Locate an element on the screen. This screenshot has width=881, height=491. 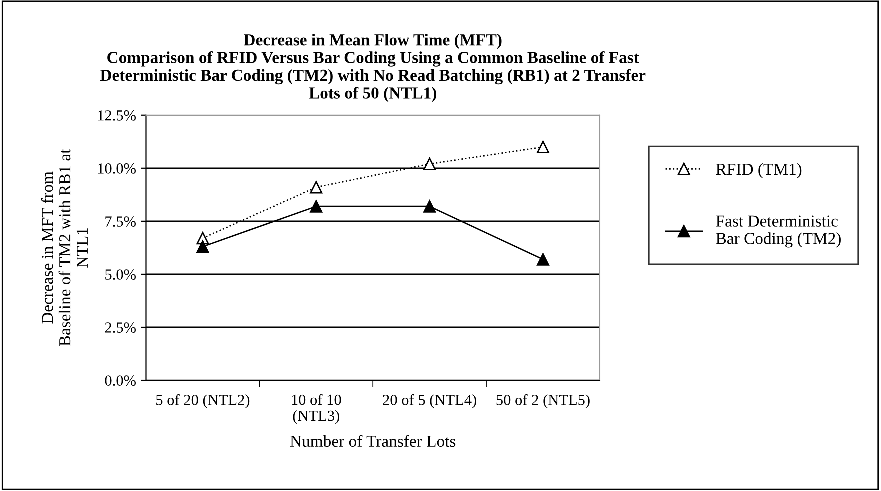
x-tick-label: 10 of 10 (NTL3) is located at coordinates (317, 409).